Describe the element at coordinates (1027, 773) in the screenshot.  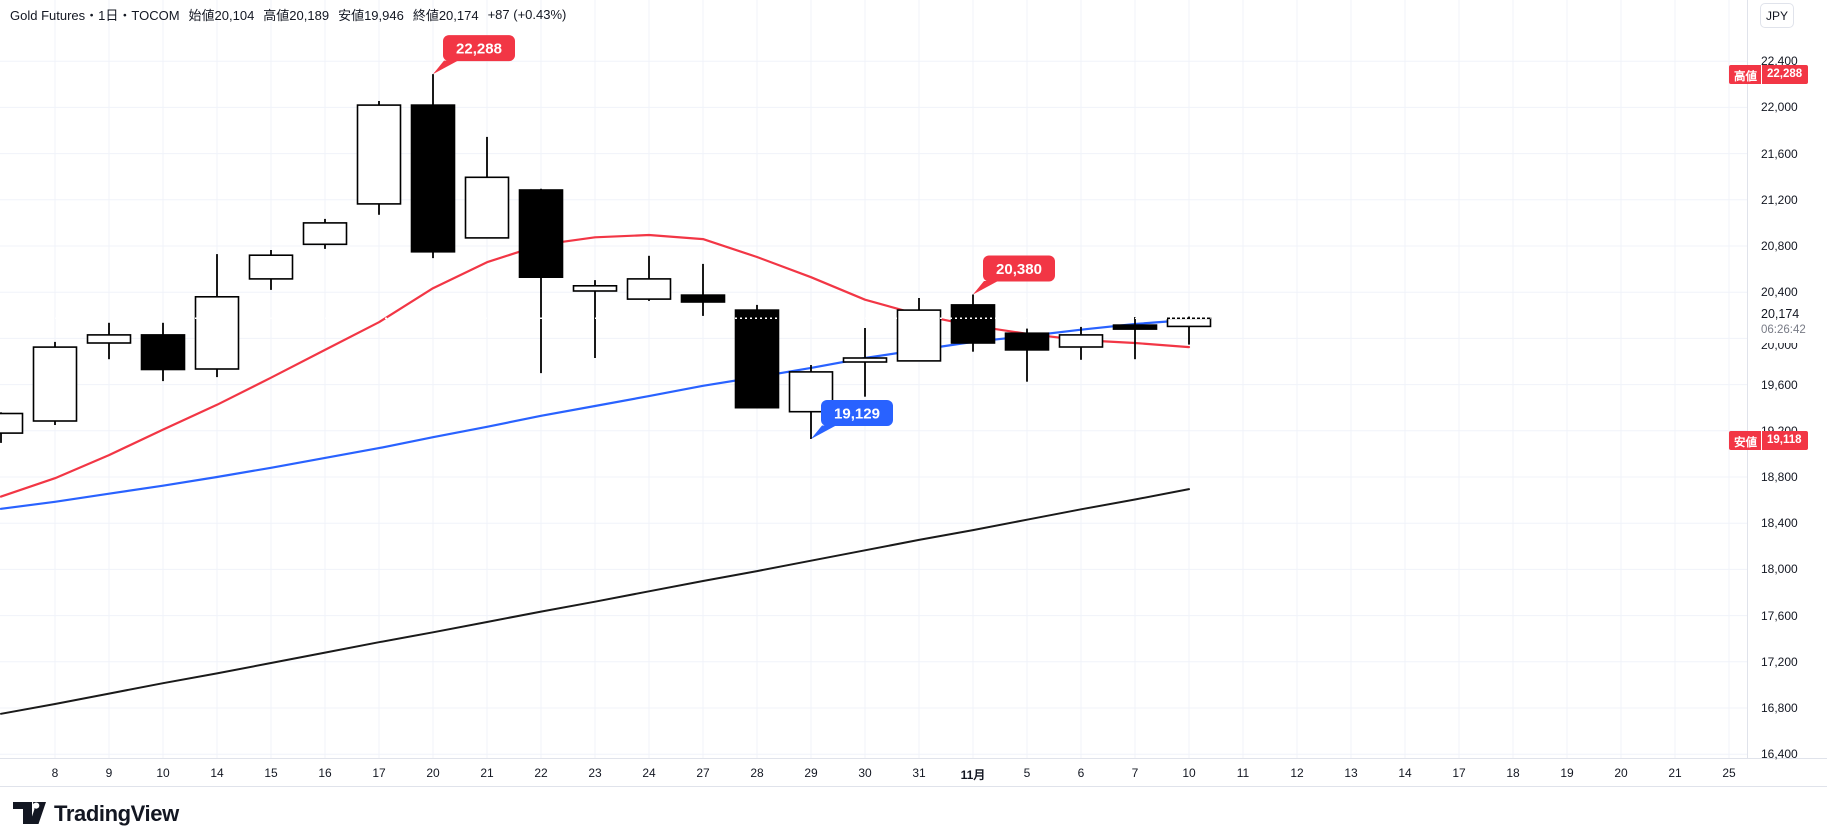
I see `date-tick-label: 5` at that location.